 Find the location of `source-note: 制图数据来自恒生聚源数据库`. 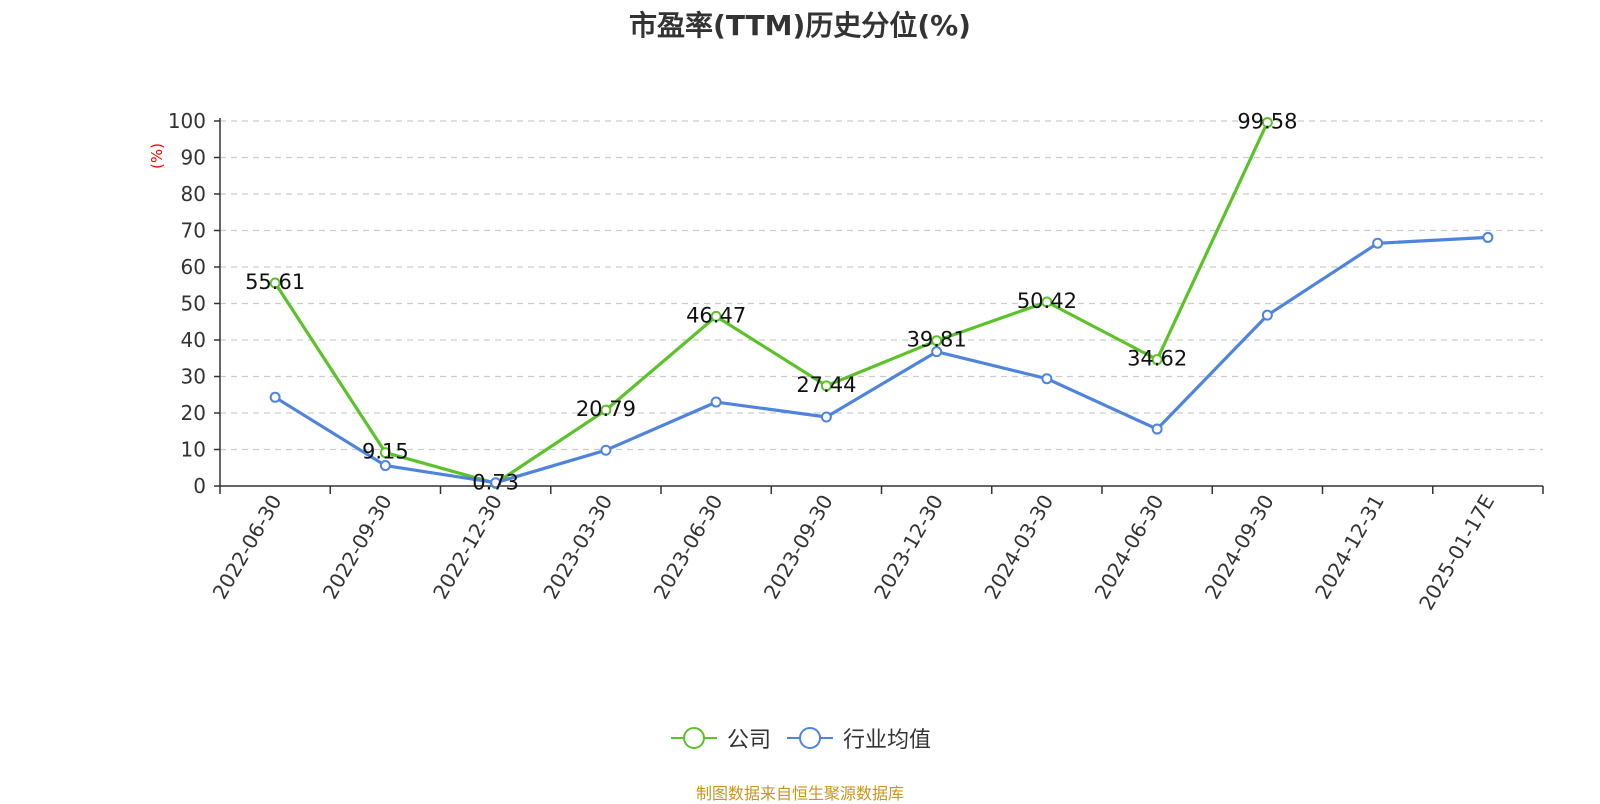

source-note: 制图数据来自恒生聚源数据库 is located at coordinates (799, 793).